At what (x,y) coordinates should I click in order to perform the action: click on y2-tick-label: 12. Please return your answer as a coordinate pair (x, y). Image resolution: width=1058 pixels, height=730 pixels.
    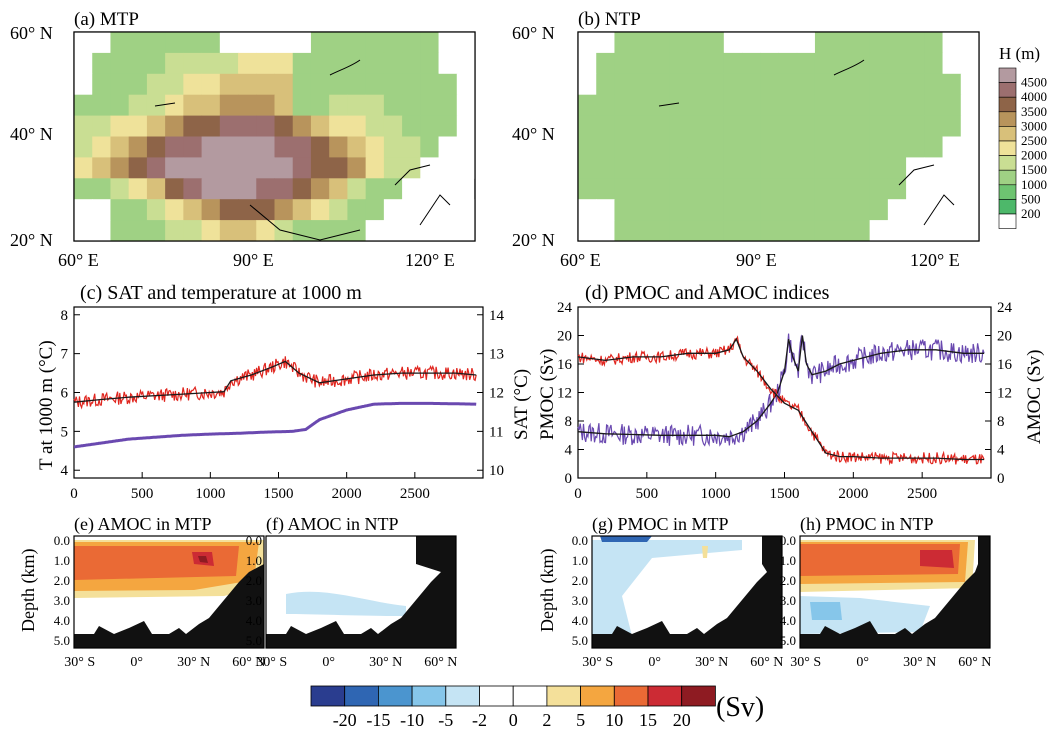
    Looking at the image, I should click on (1004, 394).